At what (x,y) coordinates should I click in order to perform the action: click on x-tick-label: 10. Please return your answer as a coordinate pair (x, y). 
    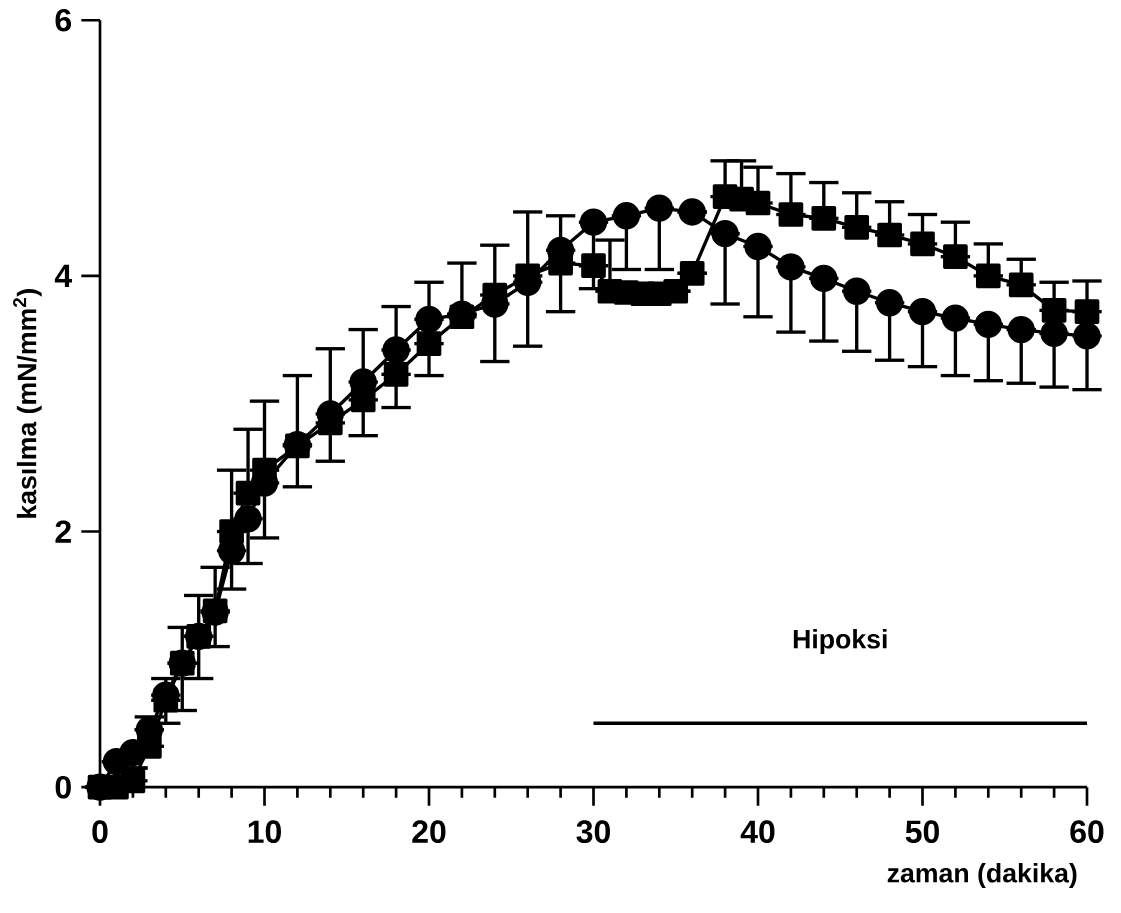
    Looking at the image, I should click on (264, 831).